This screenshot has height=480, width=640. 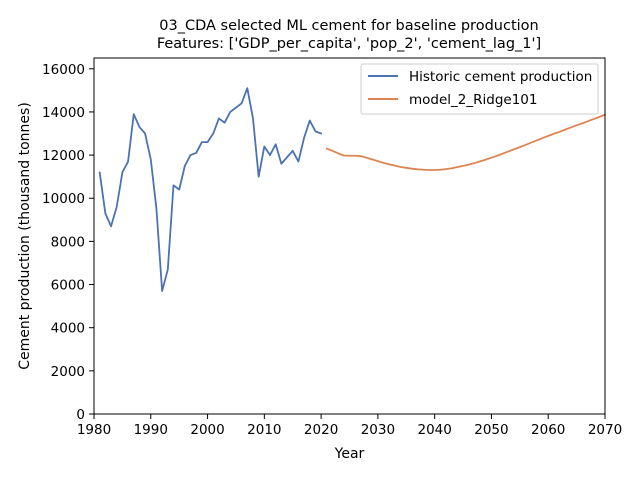 What do you see at coordinates (434, 430) in the screenshot?
I see `x-tick-label: 2040` at bounding box center [434, 430].